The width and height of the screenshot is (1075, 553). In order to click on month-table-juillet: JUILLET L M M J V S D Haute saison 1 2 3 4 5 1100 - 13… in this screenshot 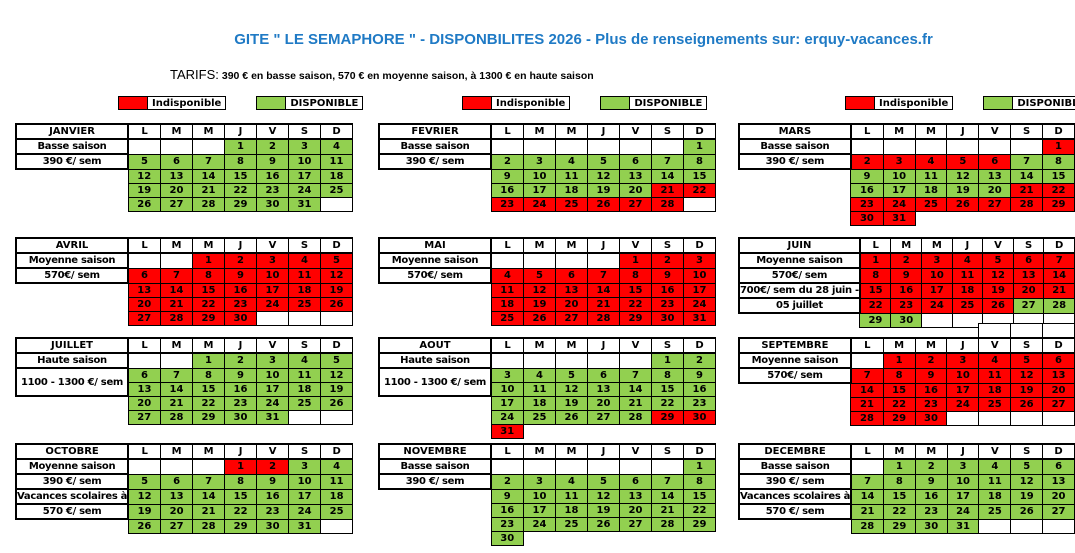, I will do `click(184, 381)`.